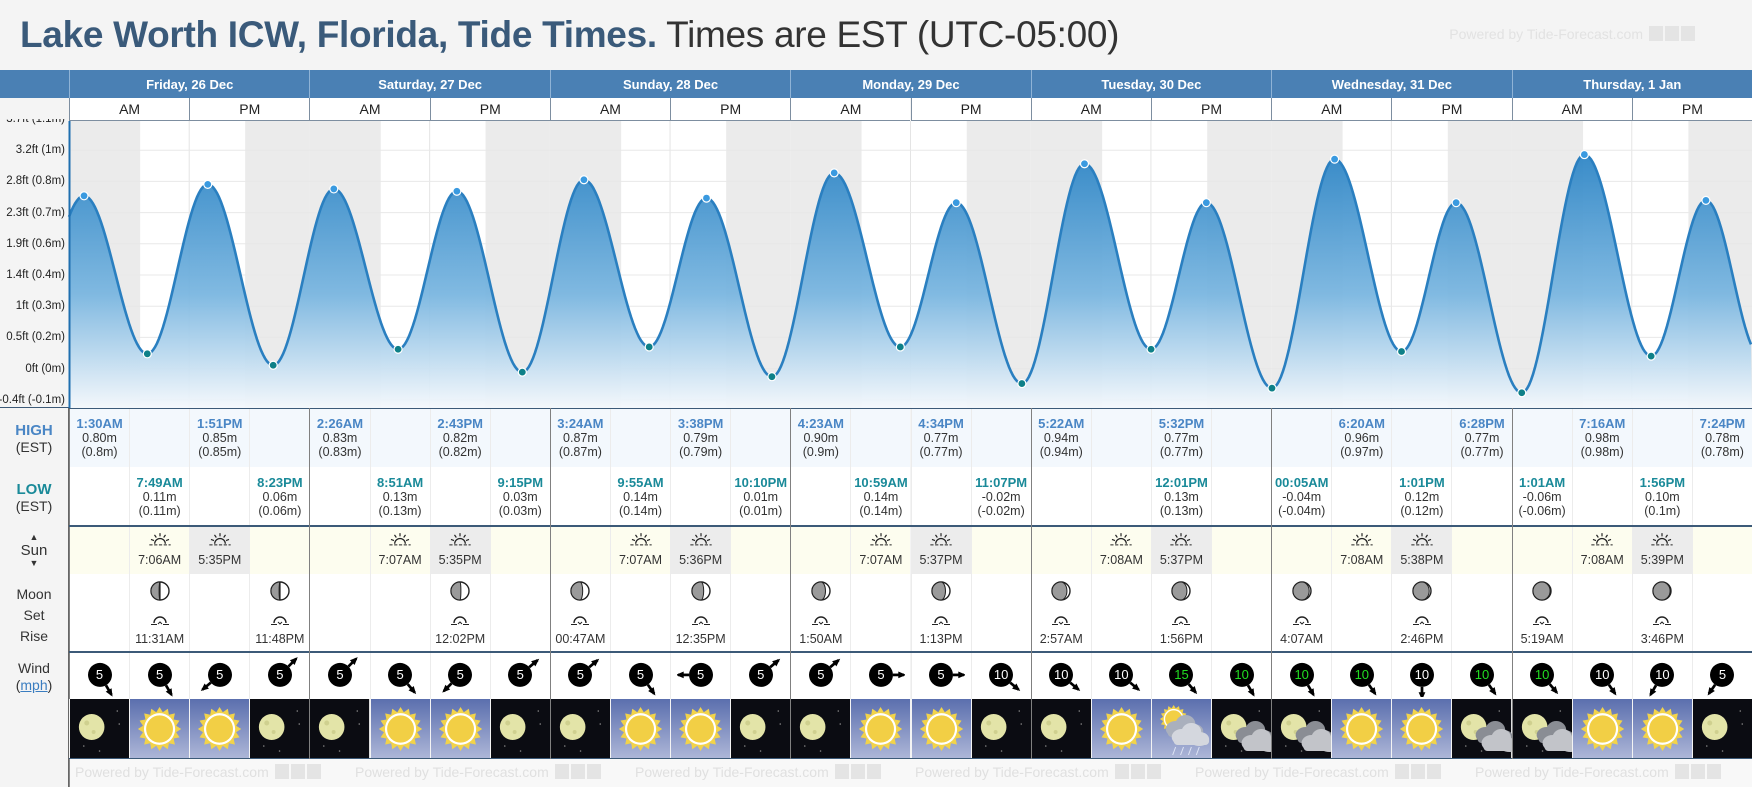 Image resolution: width=1752 pixels, height=787 pixels. I want to click on sun-label: ▲ Sun ▼, so click(34, 550).